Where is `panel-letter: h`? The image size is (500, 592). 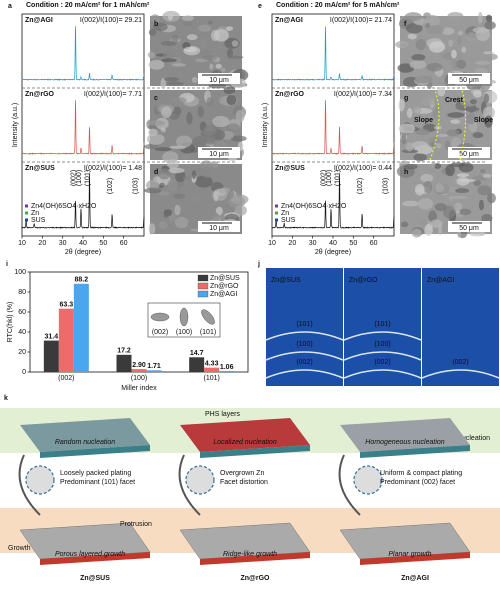
panel-letter: h is located at coordinates (406, 172).